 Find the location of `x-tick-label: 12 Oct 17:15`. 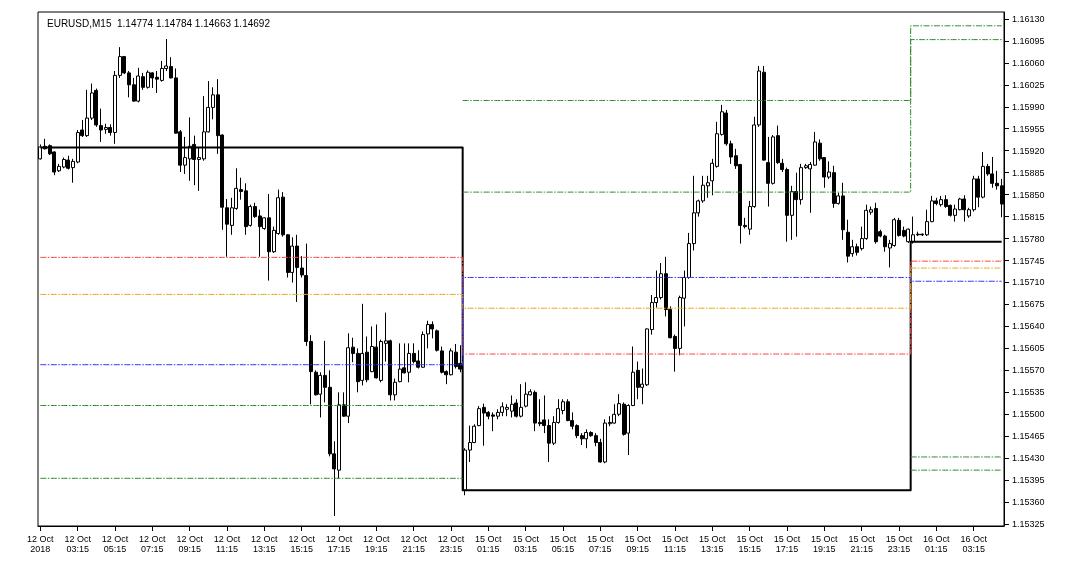

x-tick-label: 12 Oct 17:15 is located at coordinates (339, 544).